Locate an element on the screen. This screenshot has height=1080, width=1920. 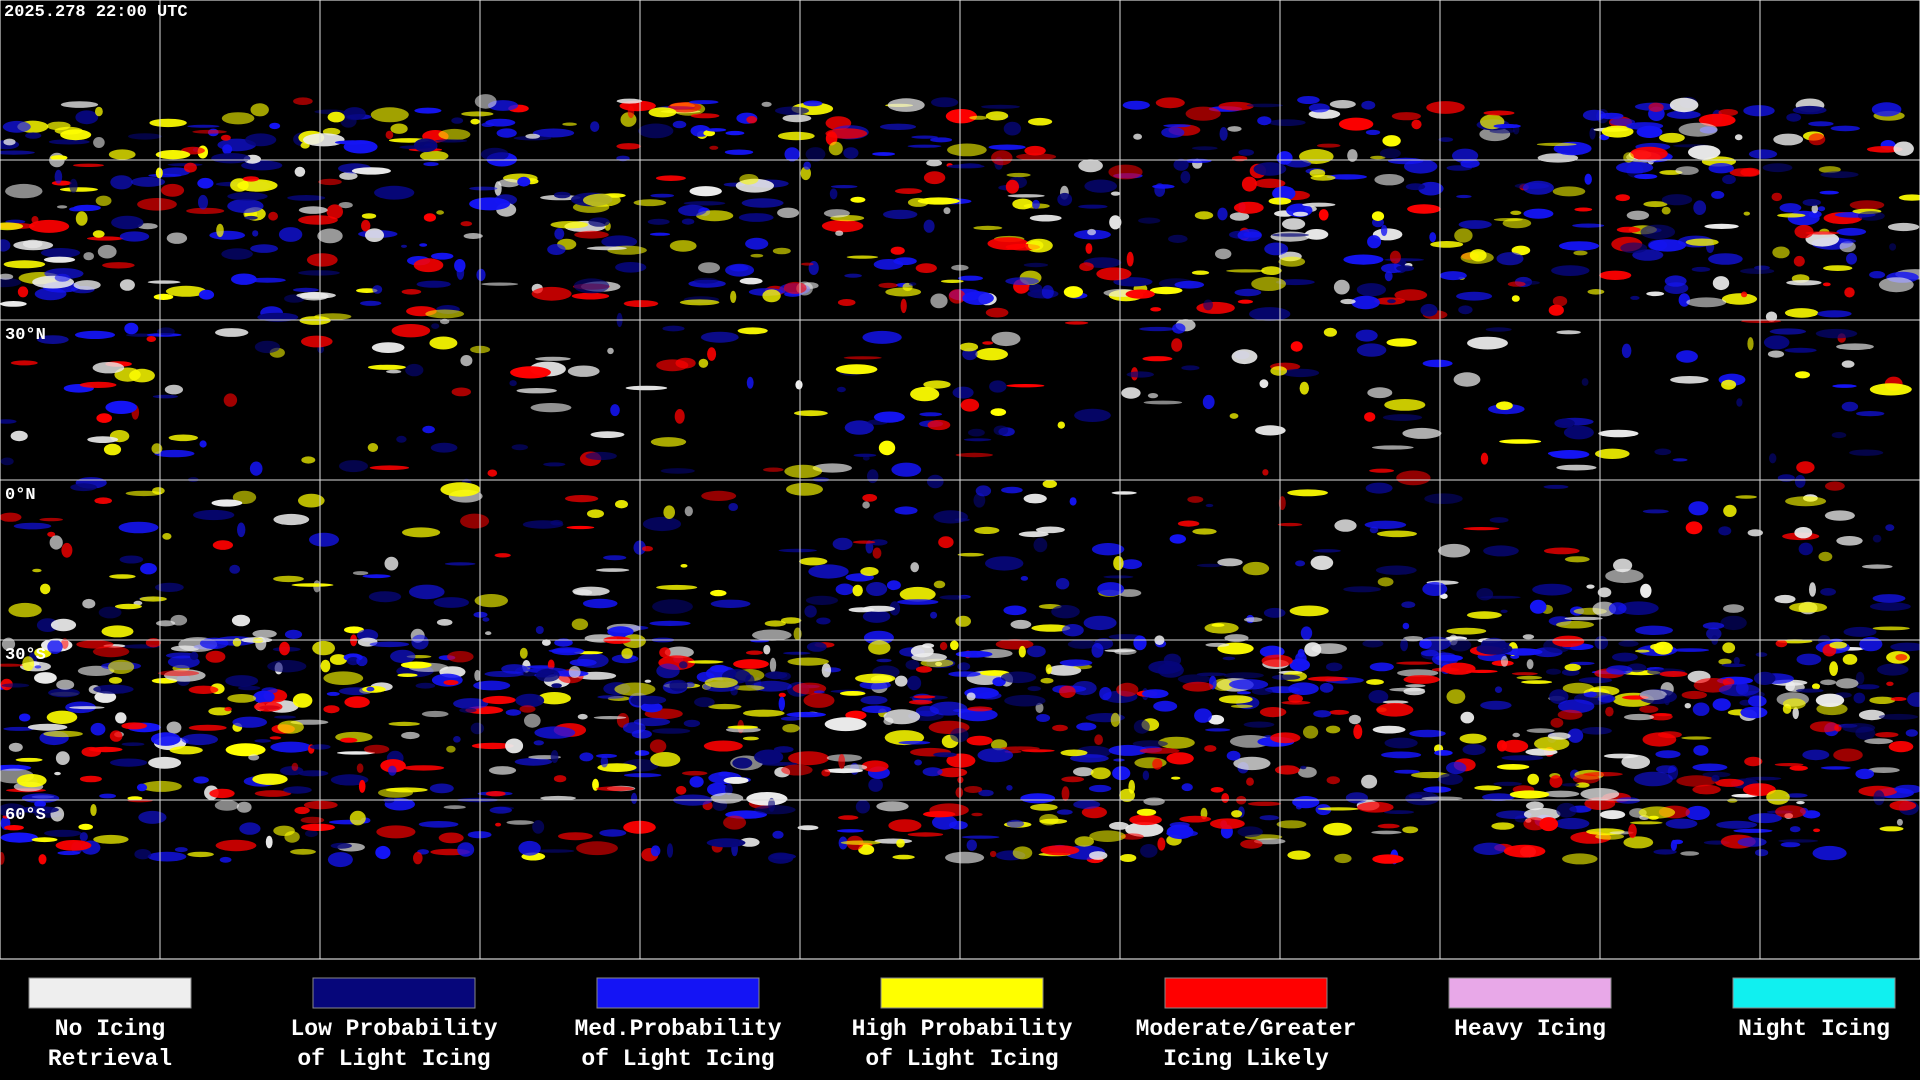
legend-label: Night Icing is located at coordinates (1814, 1029).